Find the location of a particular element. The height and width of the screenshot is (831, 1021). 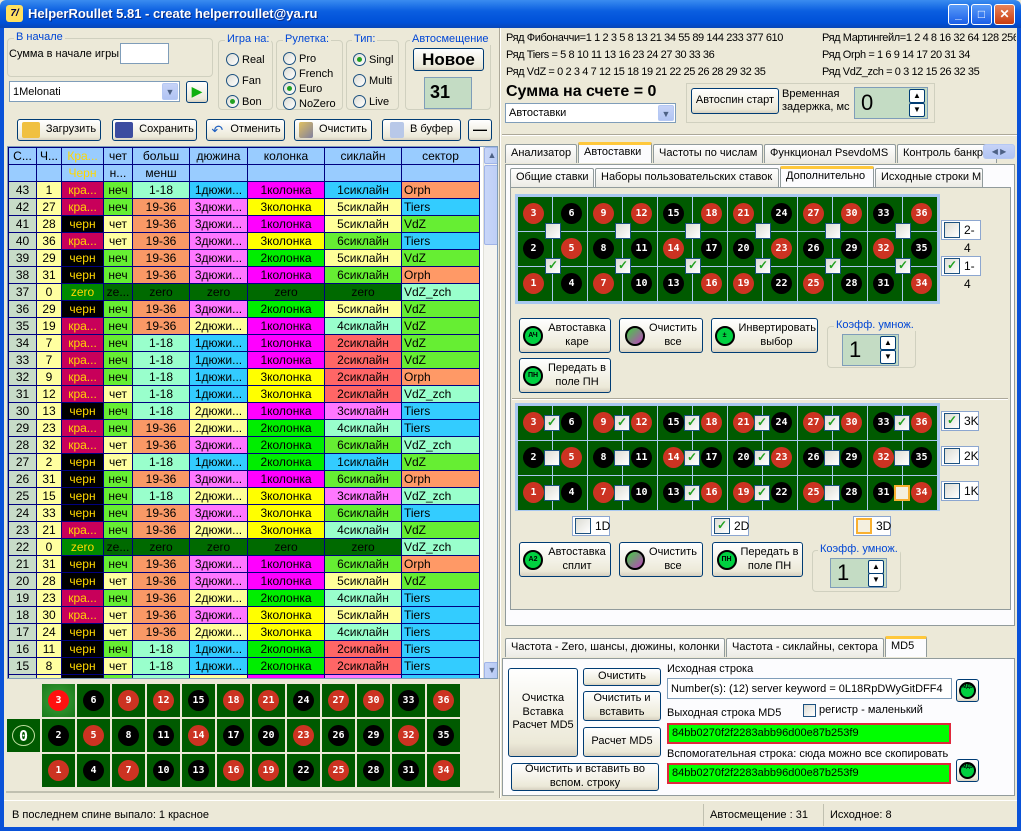

bet-cell-15: 15 is located at coordinates (675, 423).